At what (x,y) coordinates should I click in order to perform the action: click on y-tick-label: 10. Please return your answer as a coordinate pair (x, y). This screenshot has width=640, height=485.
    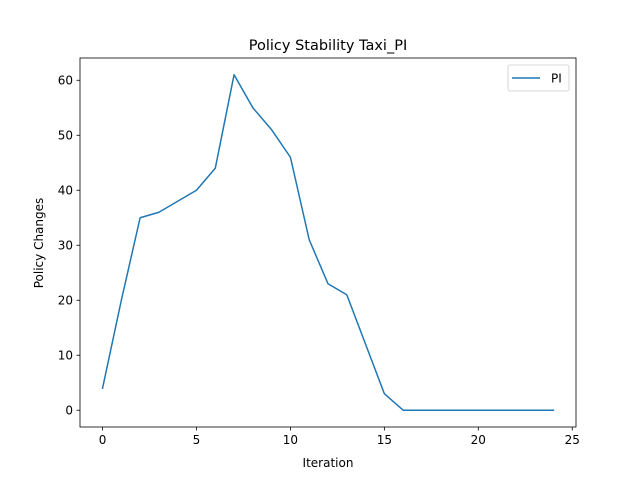
    Looking at the image, I should click on (65, 356).